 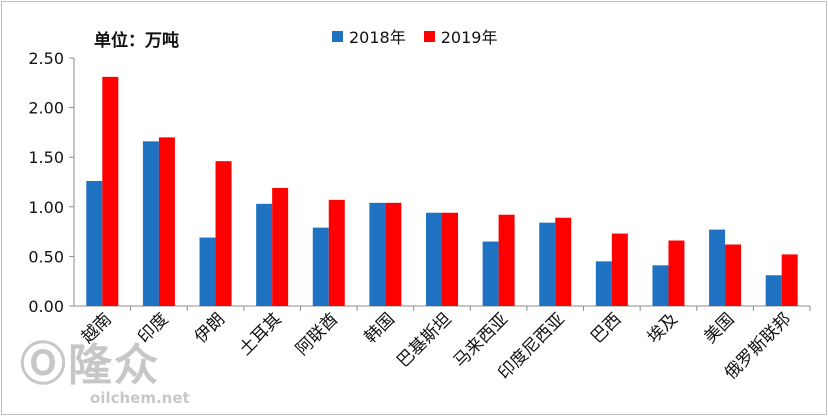 I want to click on x-category-label: 土耳其, so click(x=260, y=334).